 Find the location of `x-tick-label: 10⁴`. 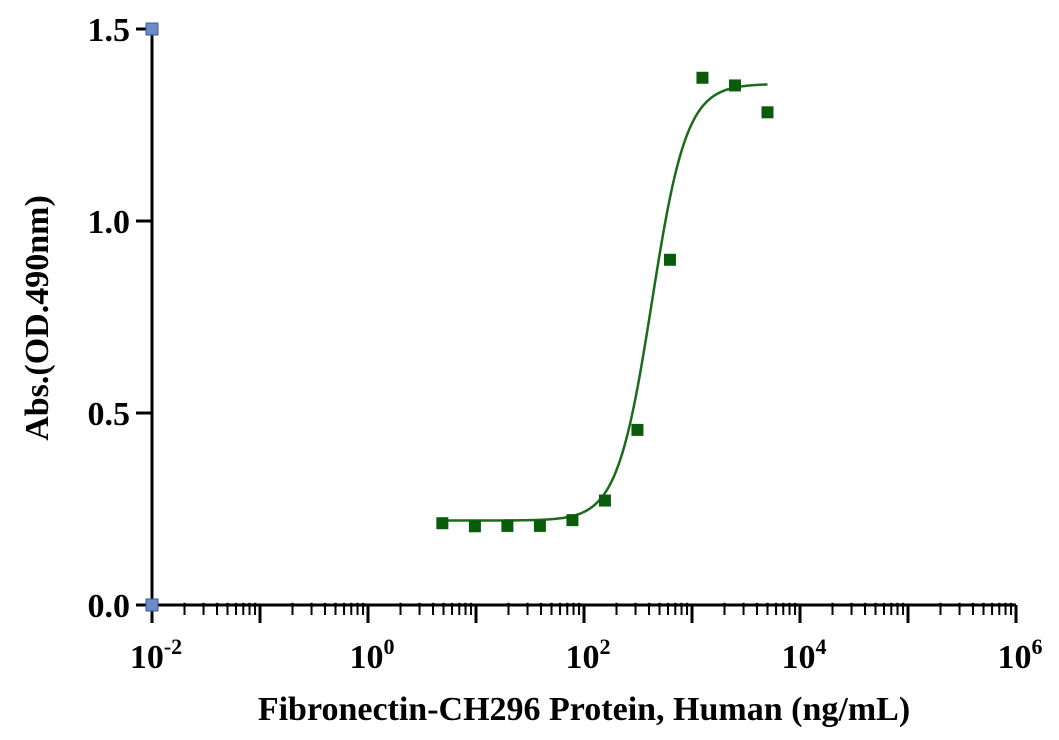

x-tick-label: 10⁴ is located at coordinates (804, 655).